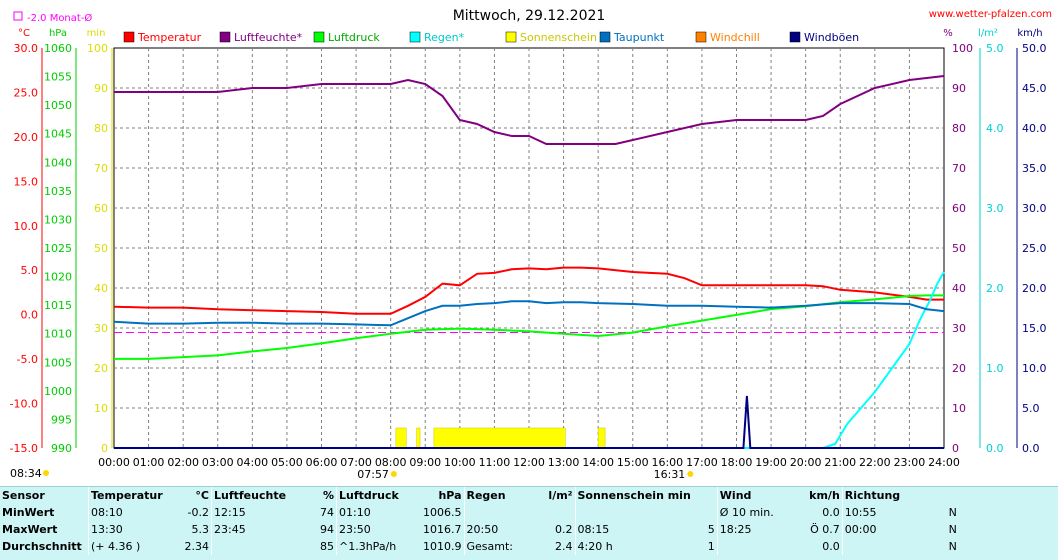  I want to click on x-axis-tick: 03:00, so click(218, 462).